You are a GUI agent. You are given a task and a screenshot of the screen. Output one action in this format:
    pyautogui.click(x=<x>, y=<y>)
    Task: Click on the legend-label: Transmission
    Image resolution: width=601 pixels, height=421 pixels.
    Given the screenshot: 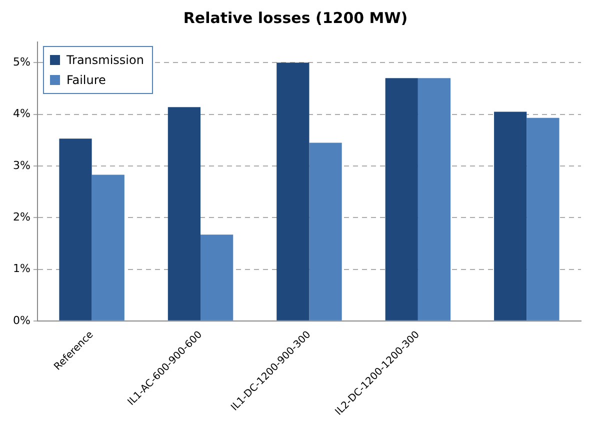 What is the action you would take?
    pyautogui.click(x=105, y=60)
    